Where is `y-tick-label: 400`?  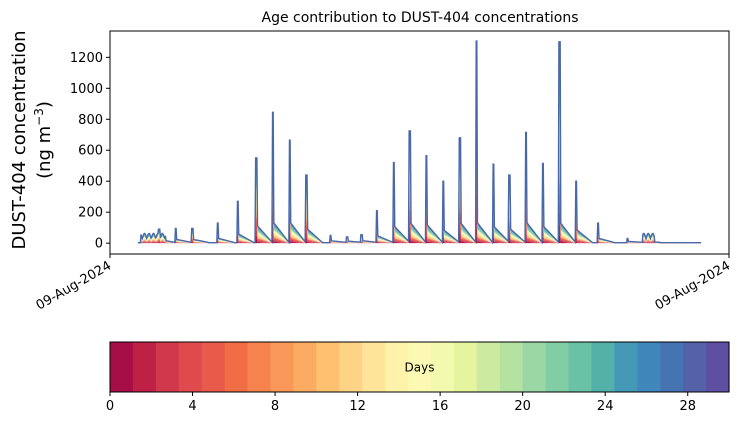 y-tick-label: 400 is located at coordinates (90, 182).